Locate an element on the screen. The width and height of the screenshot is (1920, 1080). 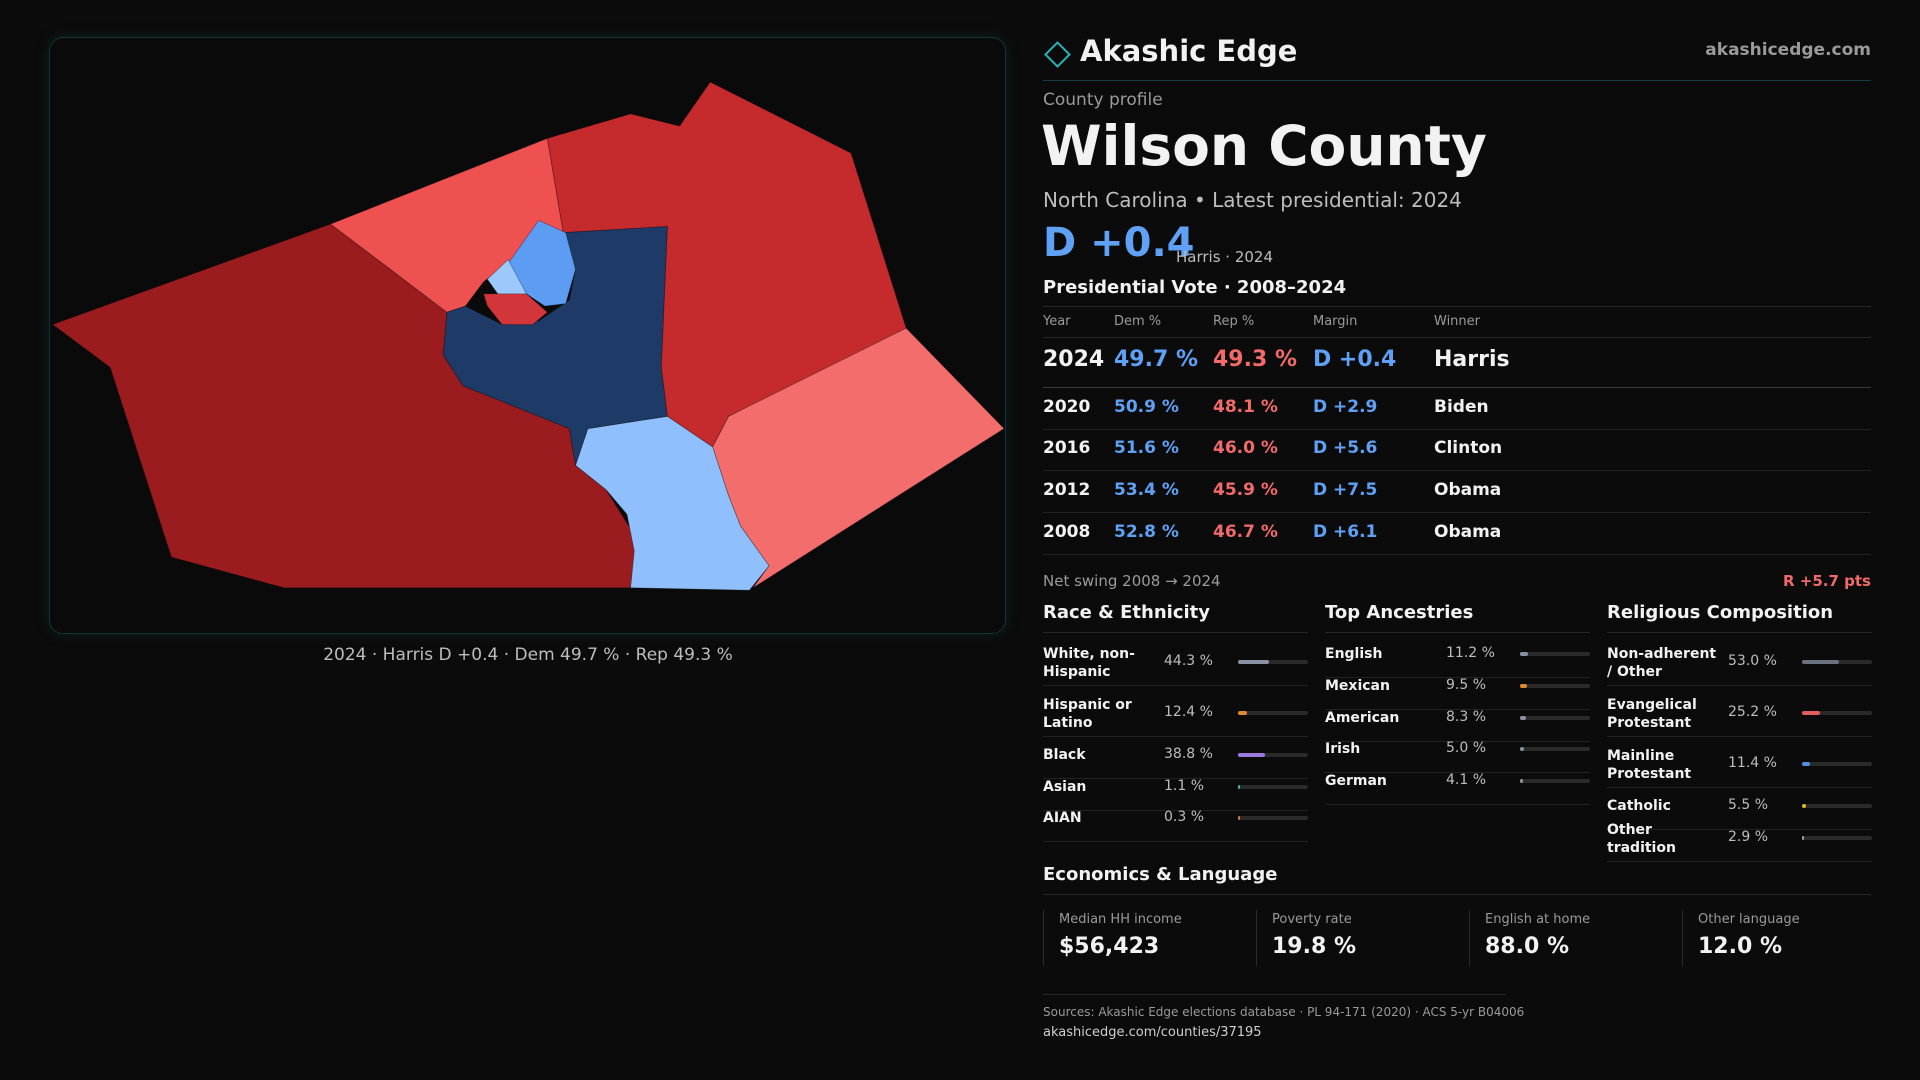
item-label: AIAN is located at coordinates (1062, 818).